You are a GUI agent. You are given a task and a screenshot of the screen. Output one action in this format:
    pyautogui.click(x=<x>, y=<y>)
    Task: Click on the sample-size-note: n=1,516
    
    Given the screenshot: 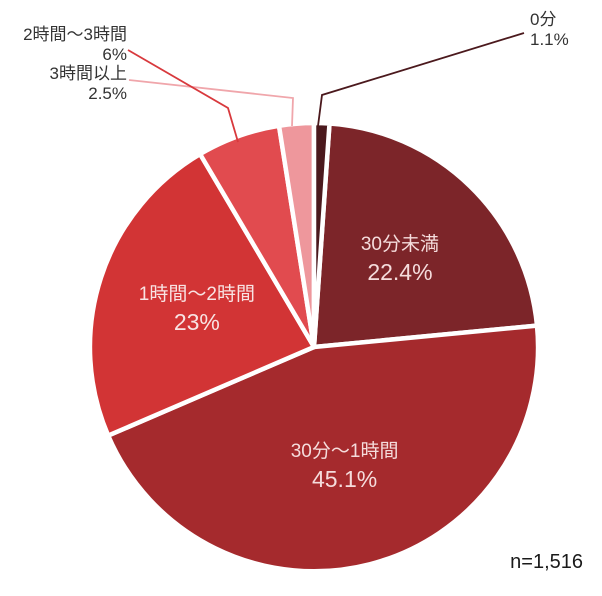 What is the action you would take?
    pyautogui.click(x=546, y=562)
    